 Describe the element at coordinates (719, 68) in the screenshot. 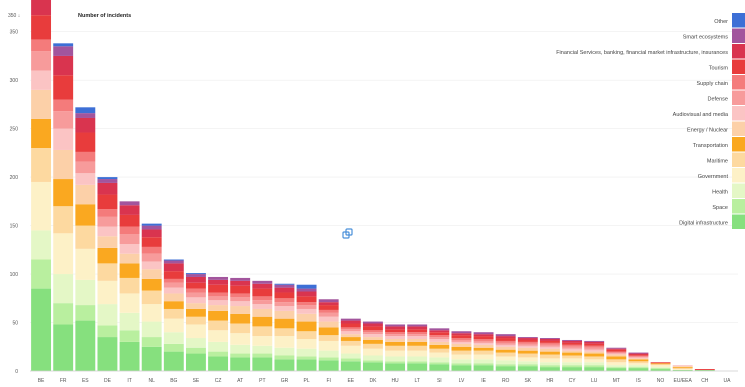

I see `legend-label: Tourism` at that location.